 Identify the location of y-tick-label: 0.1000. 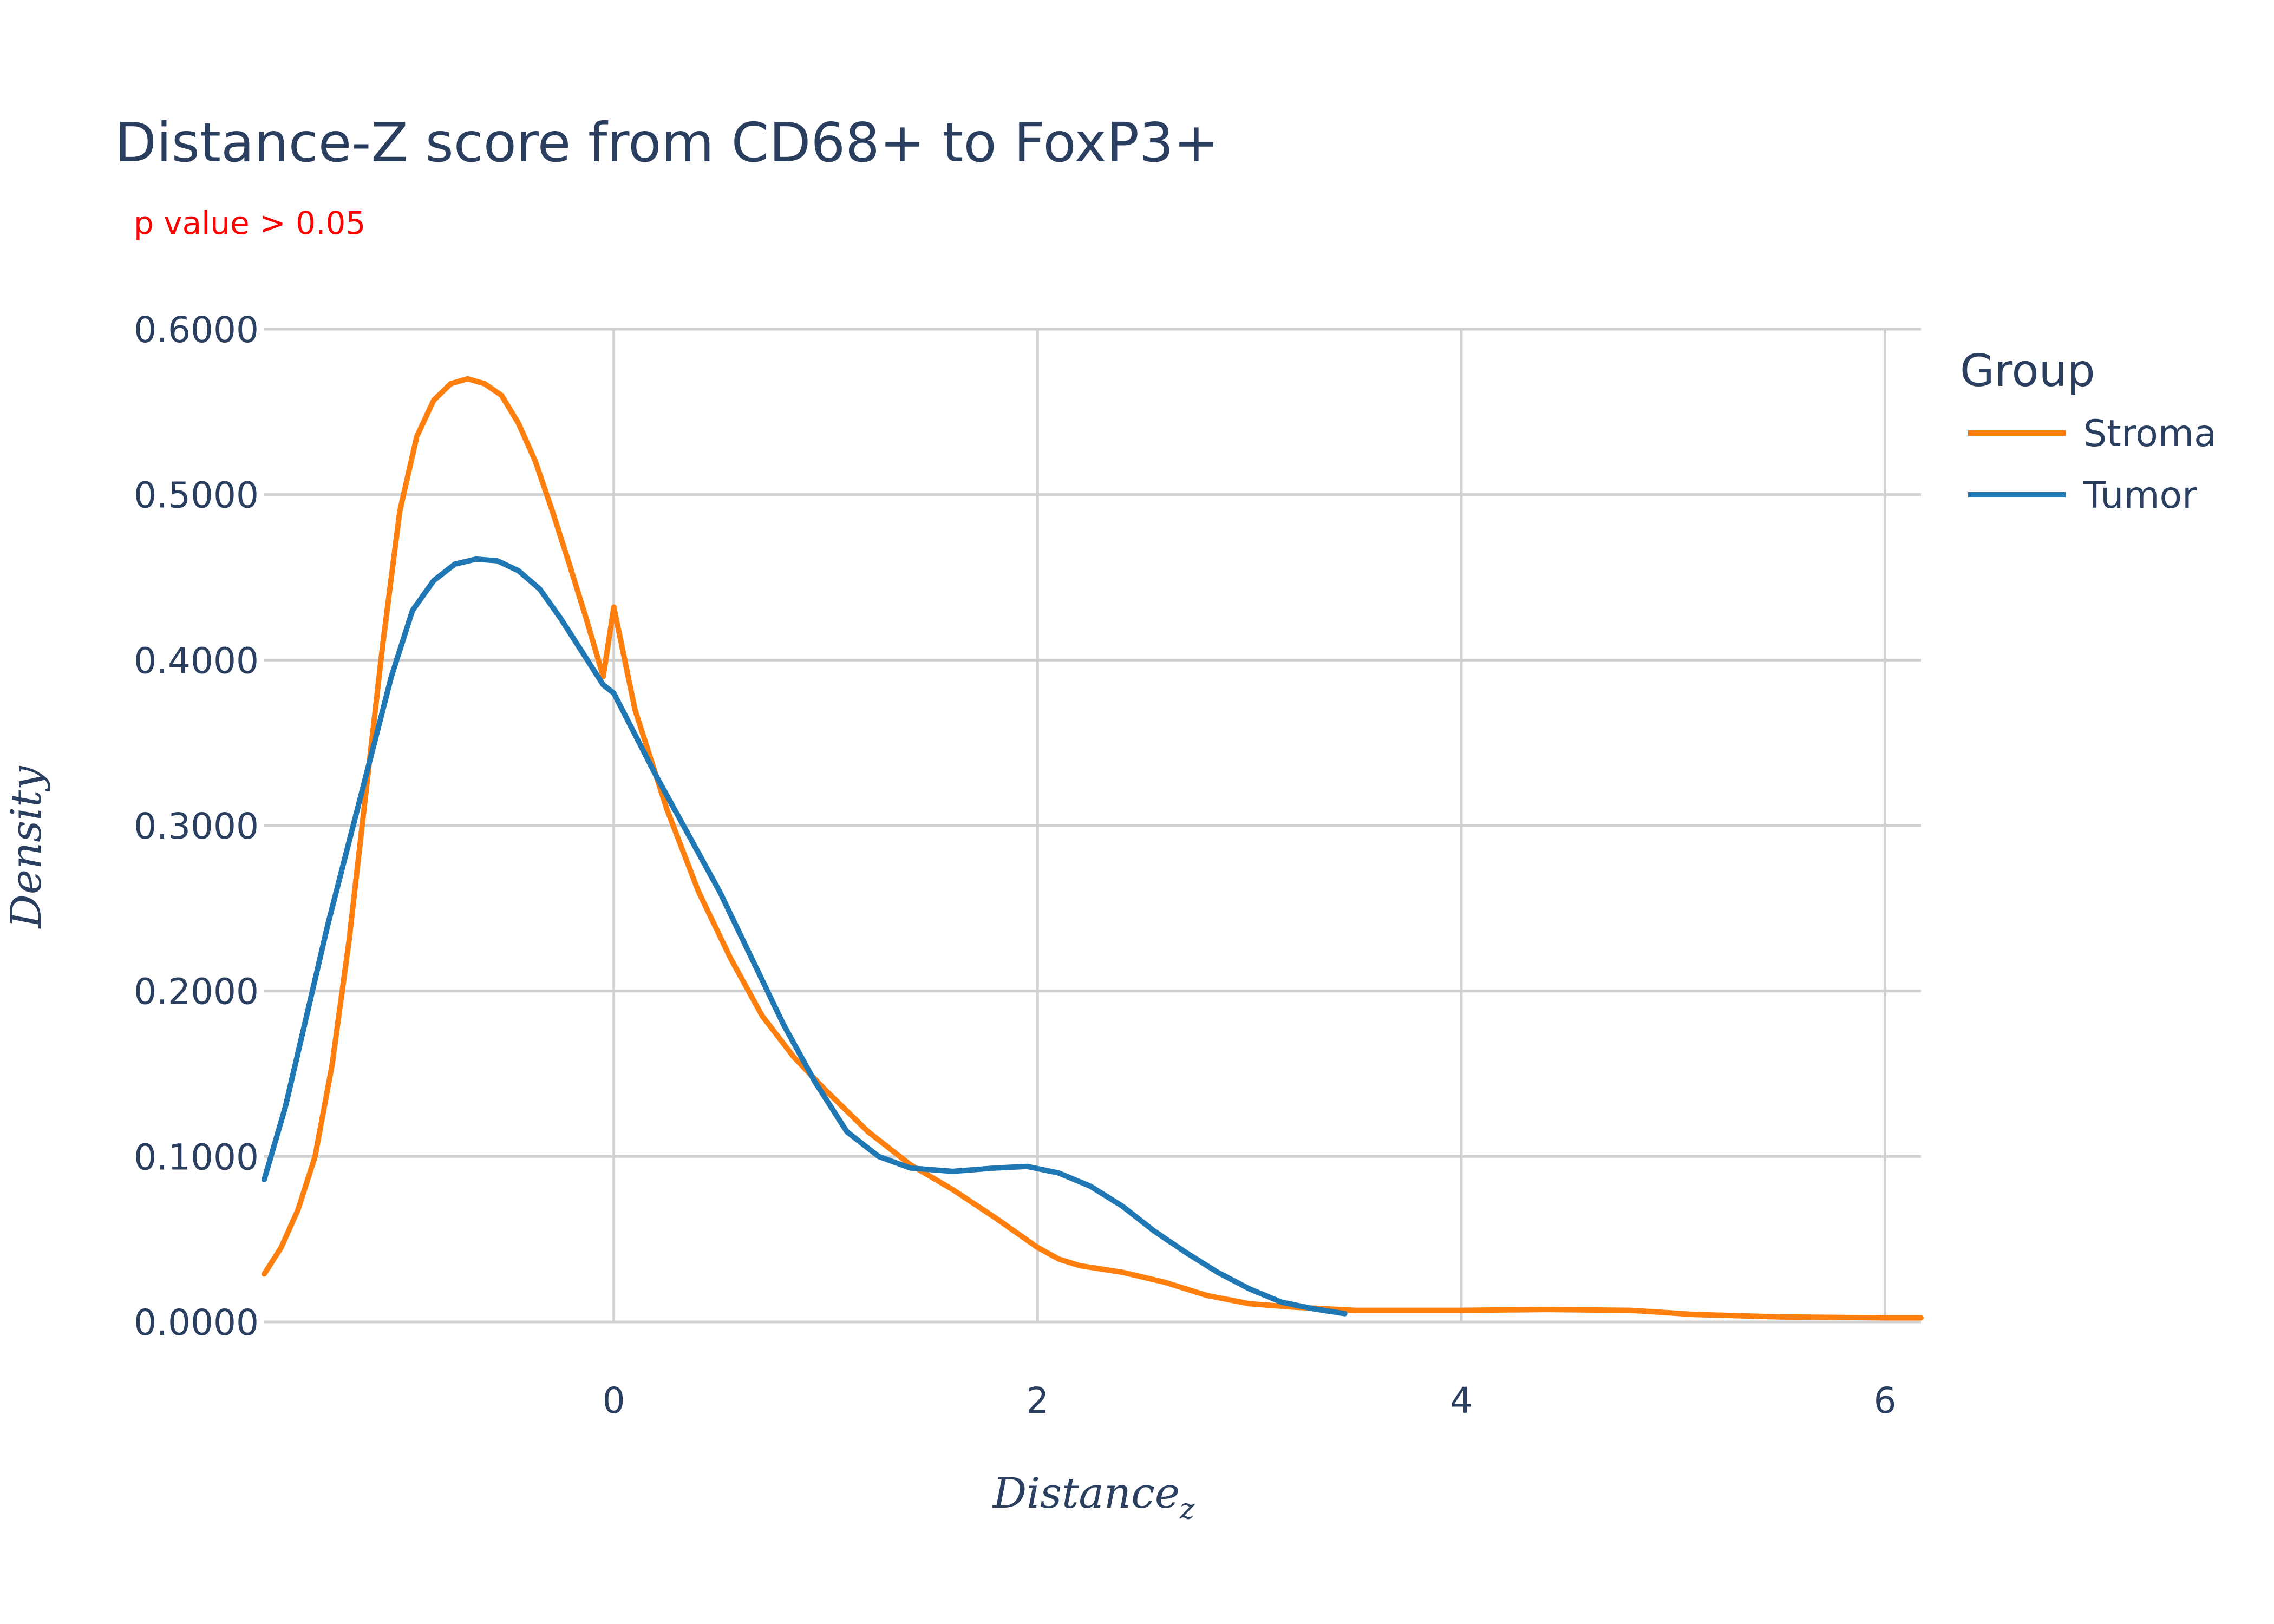
(197, 1157).